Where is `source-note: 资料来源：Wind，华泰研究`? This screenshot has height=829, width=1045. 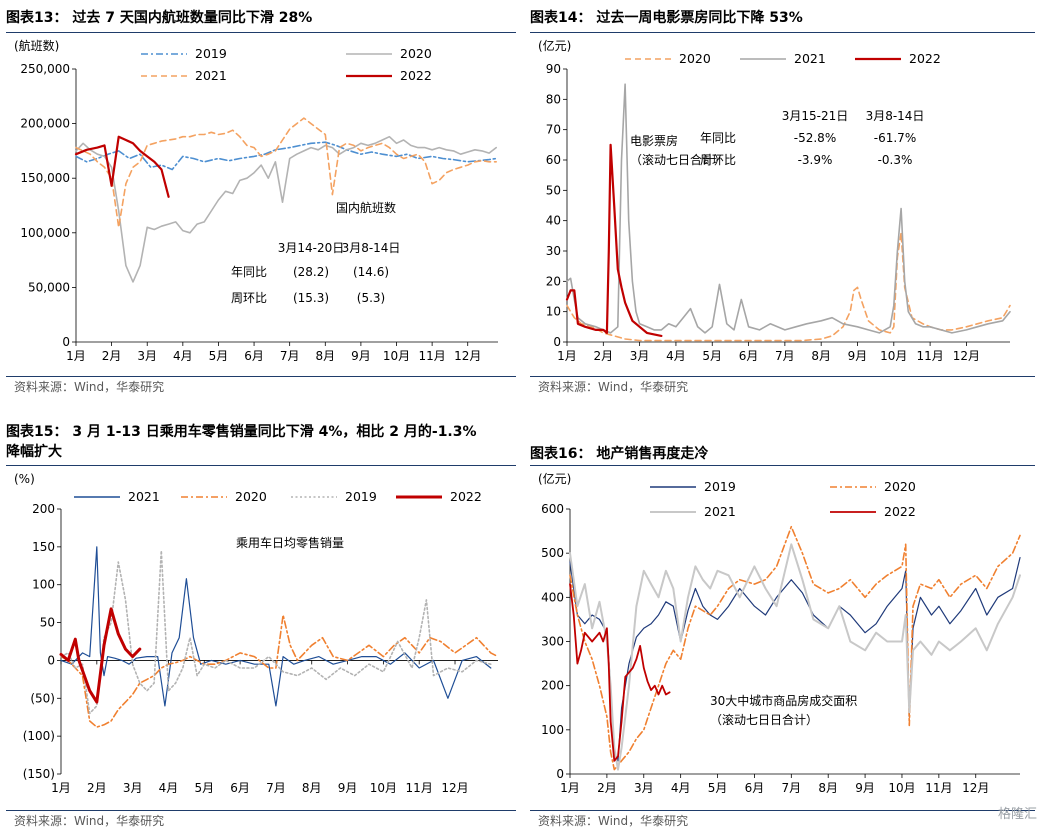
source-note: 资料来源：Wind，华泰研究 is located at coordinates (613, 387).